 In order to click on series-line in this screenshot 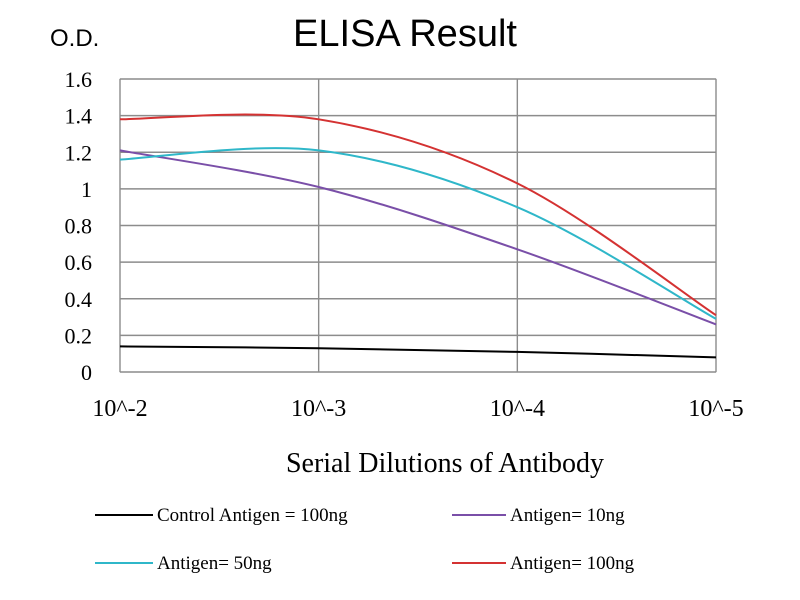, I will do `click(418, 352)`.